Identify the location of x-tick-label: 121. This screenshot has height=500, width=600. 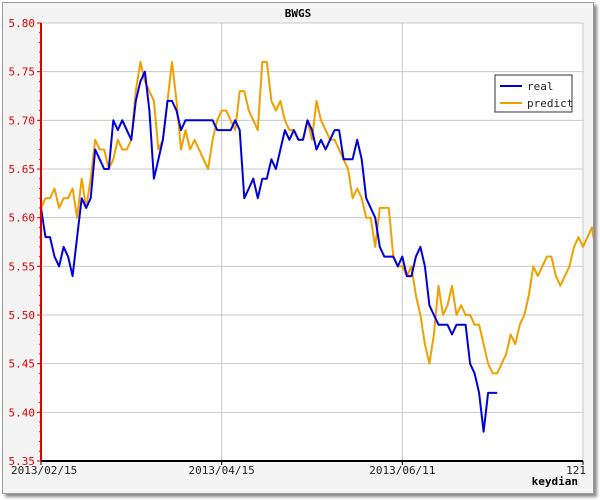
(576, 470).